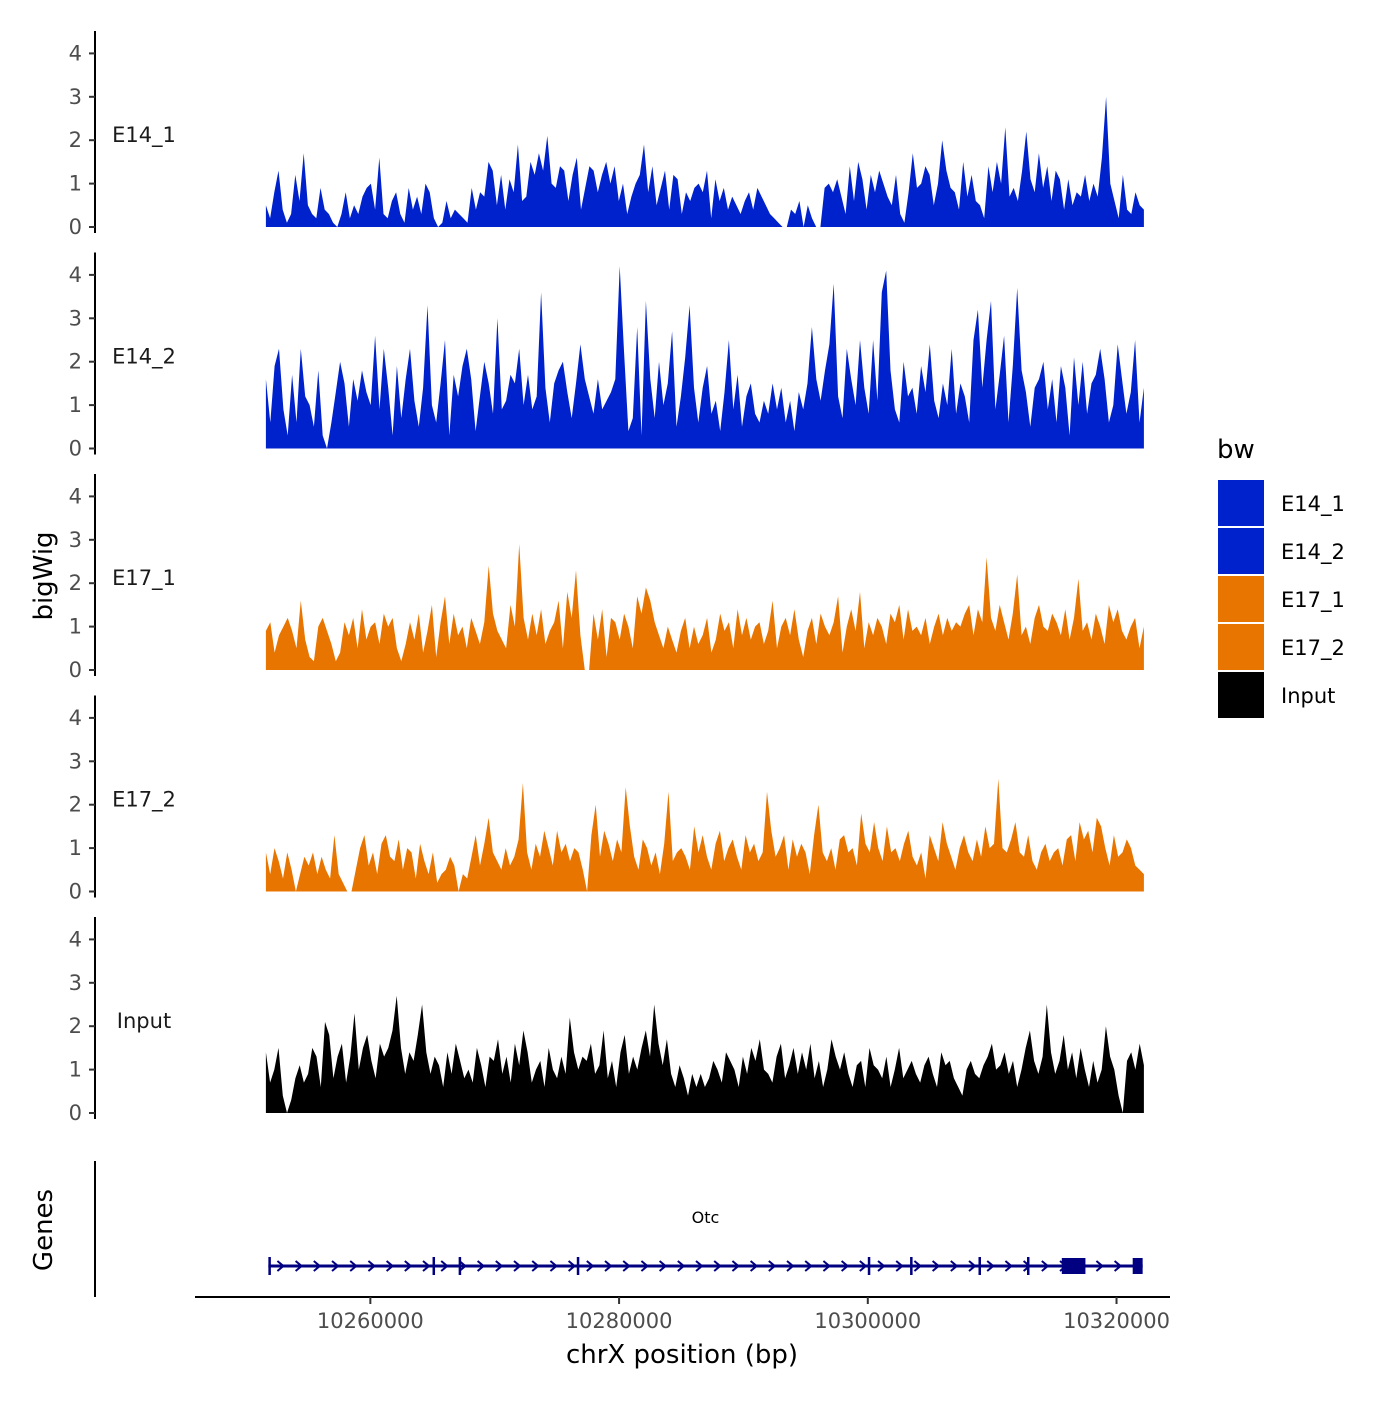 Image resolution: width=1400 pixels, height=1404 pixels. What do you see at coordinates (1313, 552) in the screenshot?
I see `legend-label: E14_2` at bounding box center [1313, 552].